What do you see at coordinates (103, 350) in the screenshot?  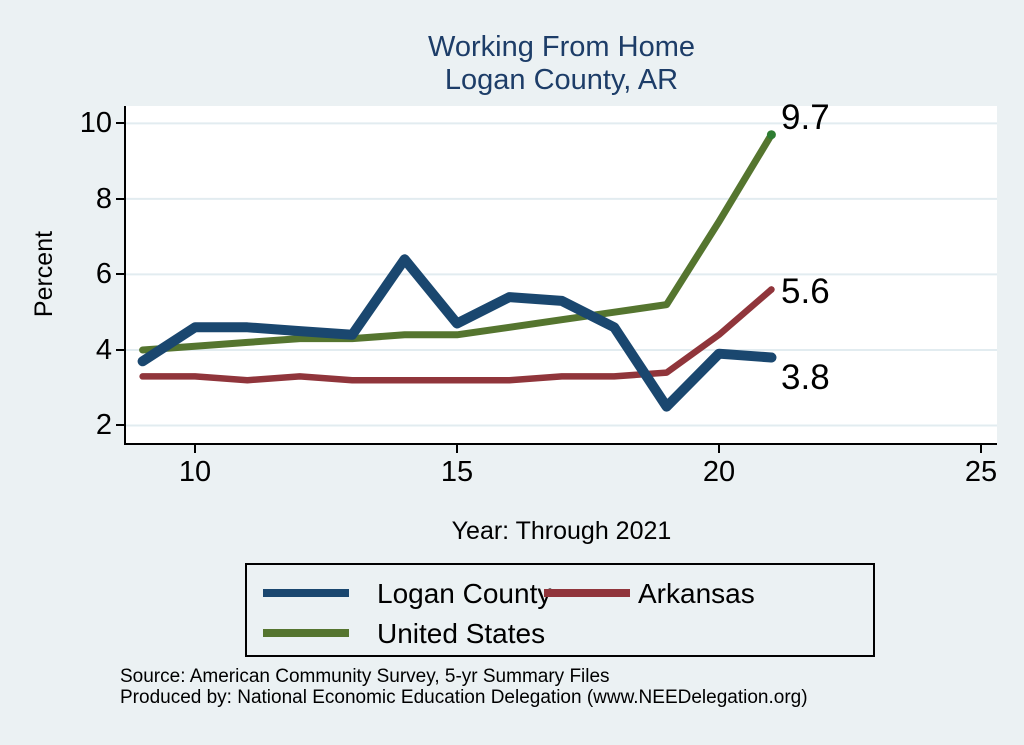 I see `y-tick-label-4: 4` at bounding box center [103, 350].